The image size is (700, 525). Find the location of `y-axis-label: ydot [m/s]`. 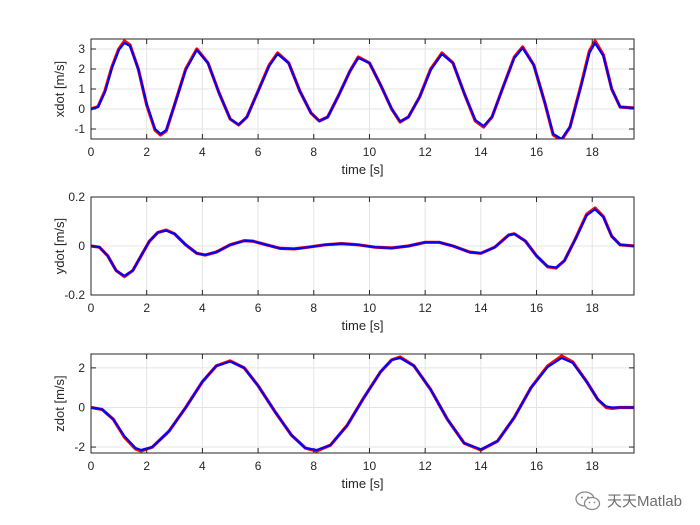

y-axis-label: ydot [m/s] is located at coordinates (59, 246).